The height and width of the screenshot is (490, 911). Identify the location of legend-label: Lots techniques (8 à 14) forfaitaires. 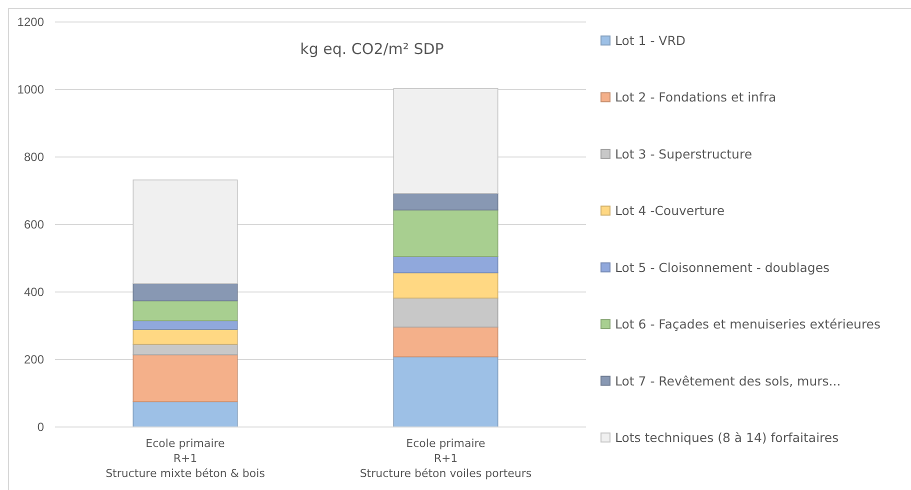
(727, 437).